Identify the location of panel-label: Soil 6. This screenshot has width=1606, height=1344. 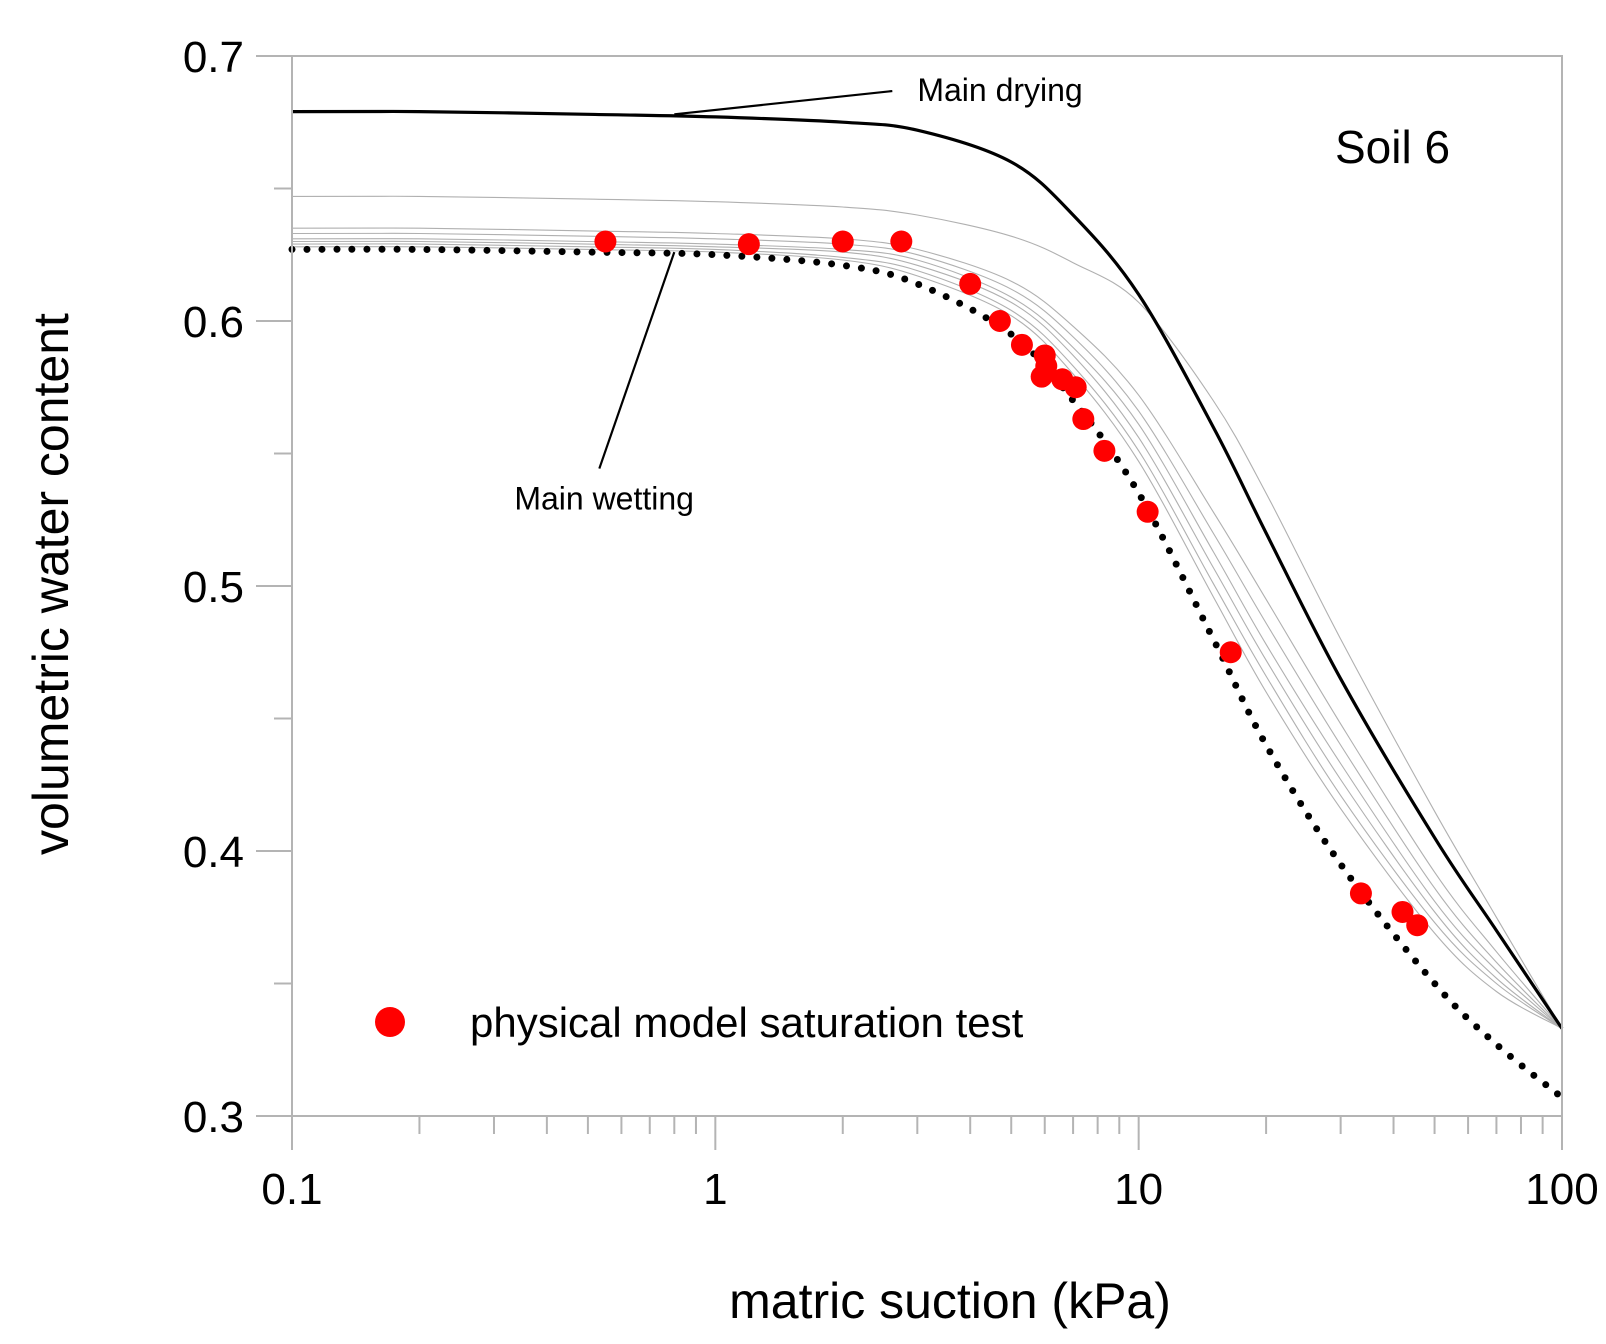
(1392, 147).